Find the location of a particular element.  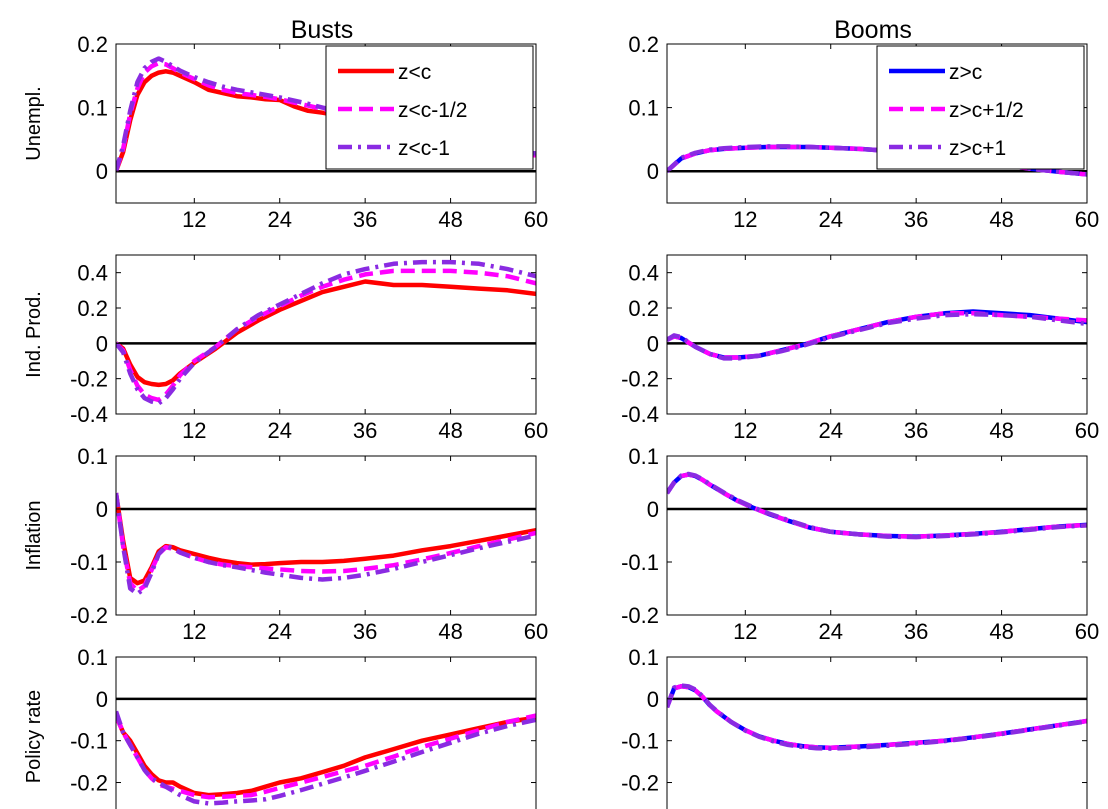

chart-panel-booms-unempl: 12 24 36 48 60 0 0.1 0.2 z>c z>c+1/2 z>c+1 is located at coordinates (863, 132).